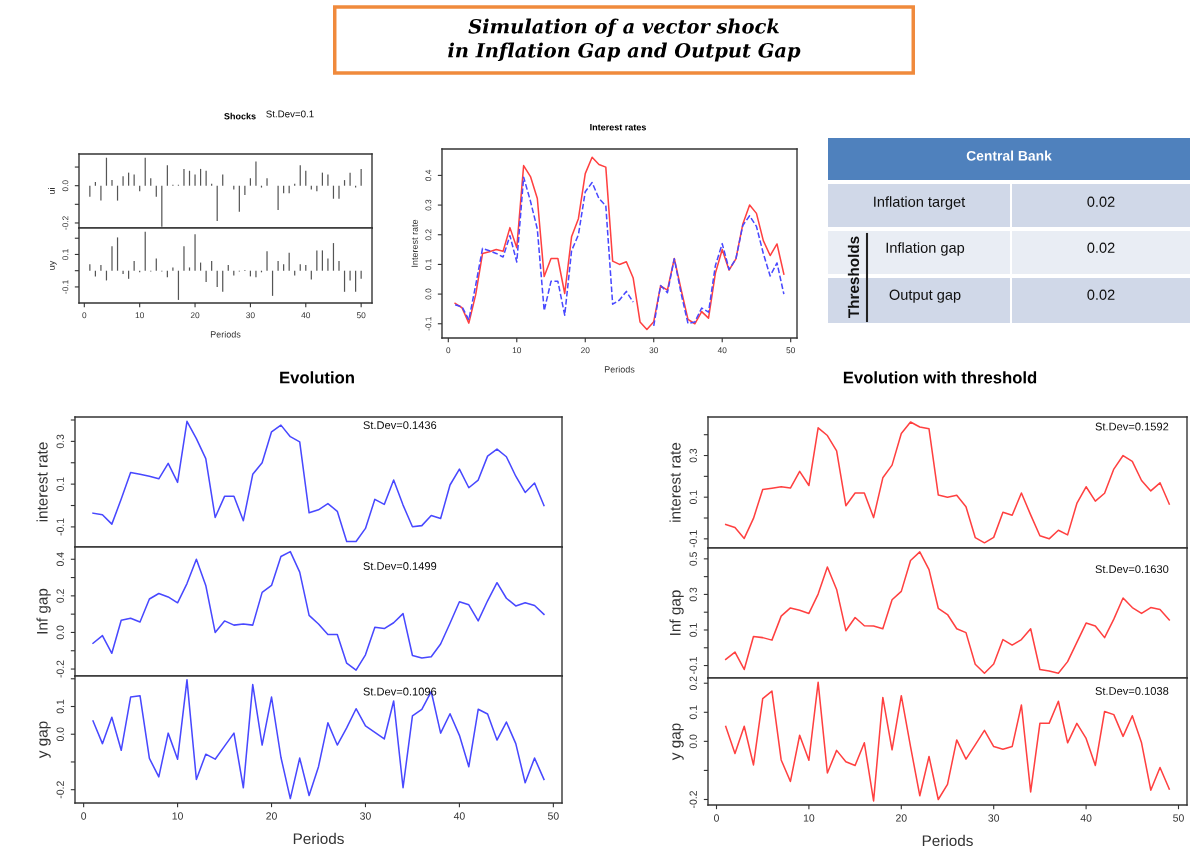 Image resolution: width=1192 pixels, height=864 pixels. What do you see at coordinates (317, 377) in the screenshot?
I see `chart-title: Evolution` at bounding box center [317, 377].